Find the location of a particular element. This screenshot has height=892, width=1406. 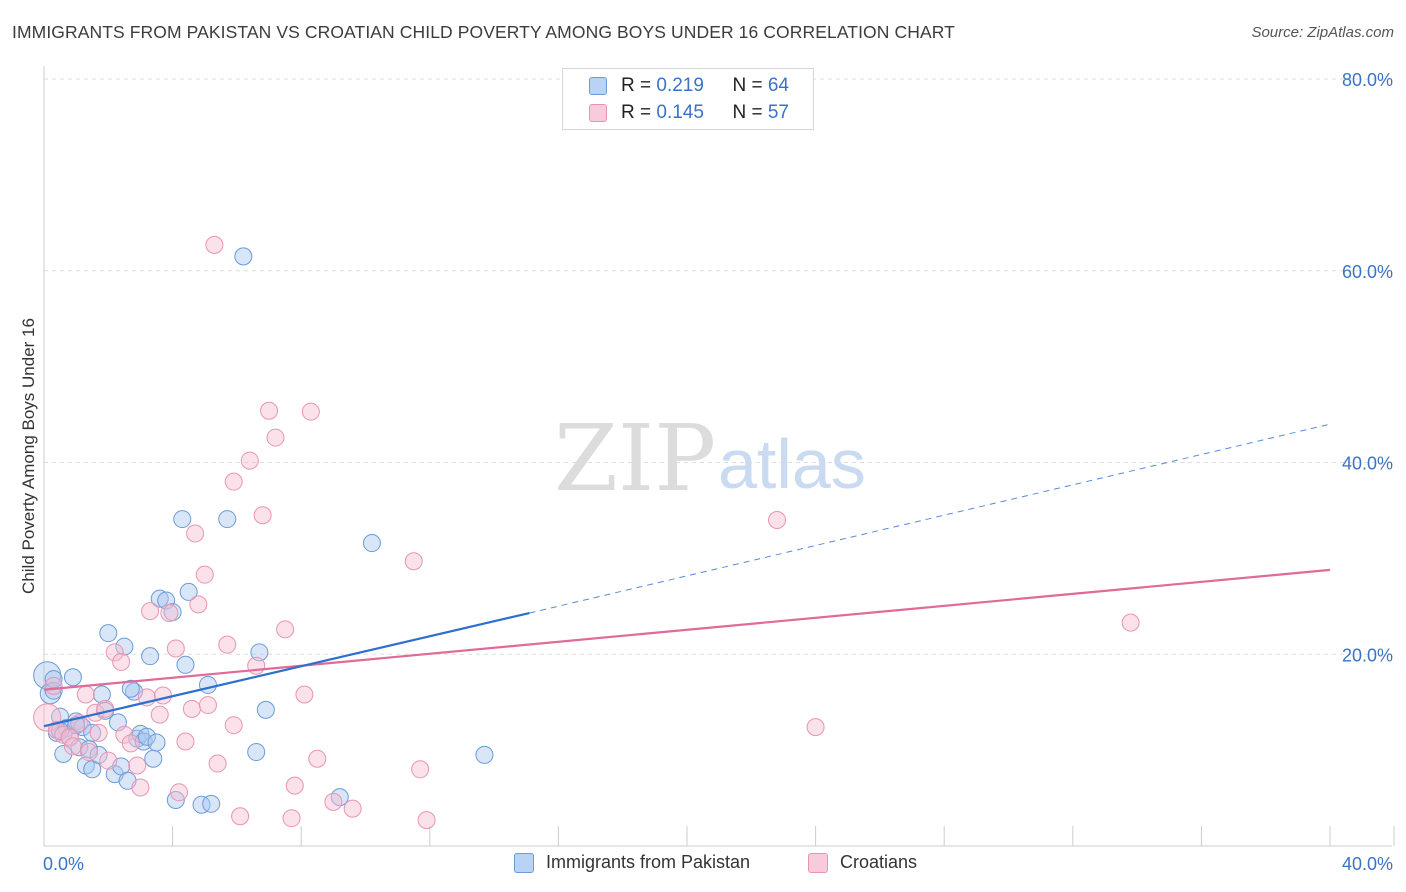

r-value: 0.219 is located at coordinates (680, 85).